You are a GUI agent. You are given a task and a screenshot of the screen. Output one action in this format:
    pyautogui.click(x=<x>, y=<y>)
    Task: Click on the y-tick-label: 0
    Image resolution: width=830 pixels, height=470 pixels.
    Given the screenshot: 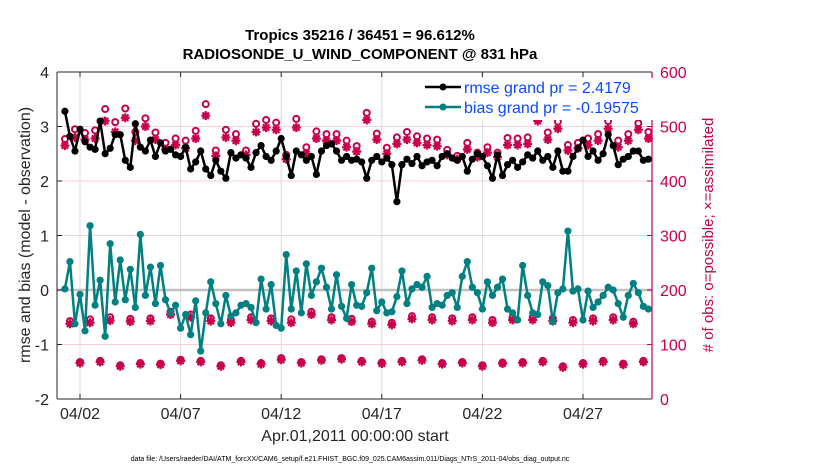 What is the action you would take?
    pyautogui.click(x=44, y=291)
    